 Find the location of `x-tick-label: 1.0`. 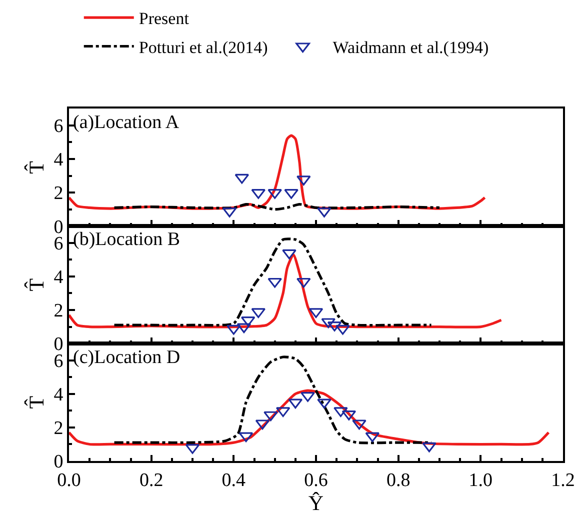

x-tick-label: 1.0 is located at coordinates (480, 480).